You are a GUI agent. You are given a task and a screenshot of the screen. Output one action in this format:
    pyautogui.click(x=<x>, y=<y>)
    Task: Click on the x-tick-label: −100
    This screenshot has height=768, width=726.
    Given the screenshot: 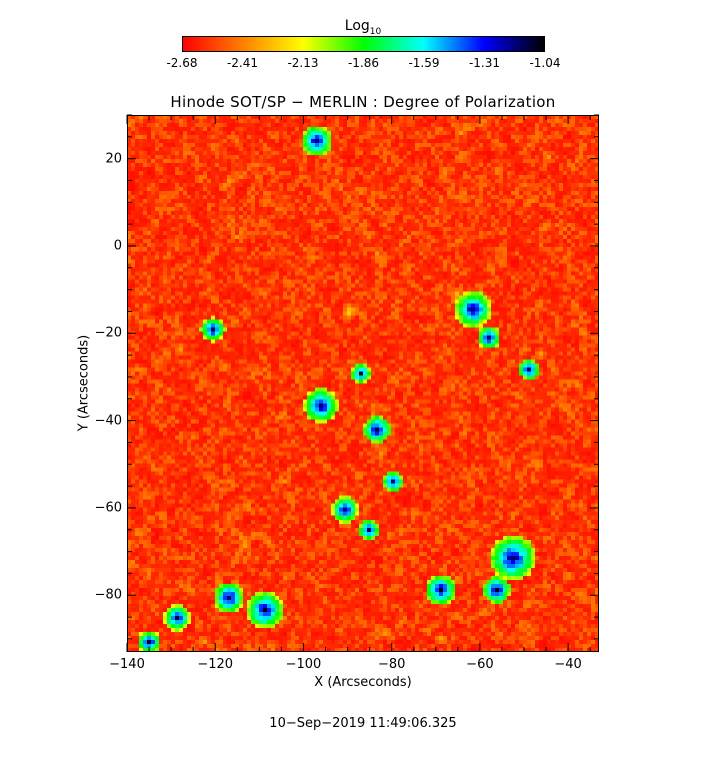 What is the action you would take?
    pyautogui.click(x=303, y=664)
    